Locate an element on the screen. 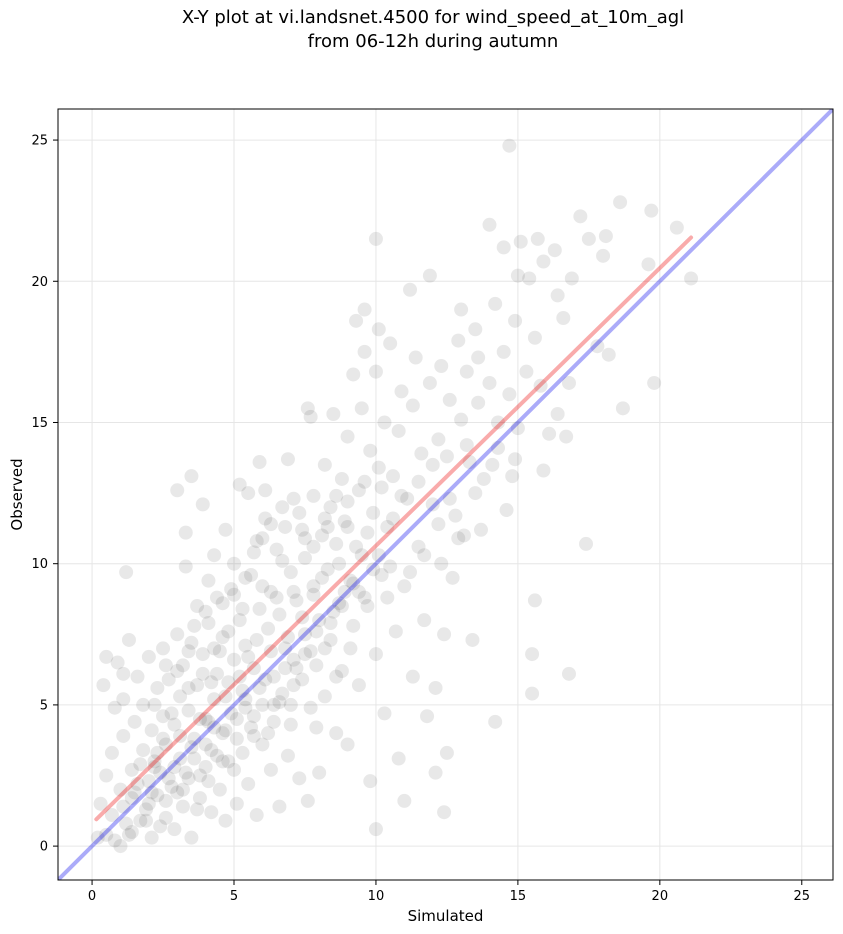 This screenshot has width=843, height=934. y-tick-label: 10 is located at coordinates (39, 564).